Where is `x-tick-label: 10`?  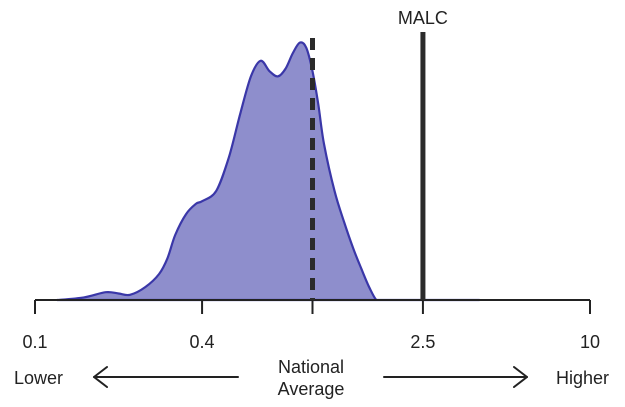 x-tick-label: 10 is located at coordinates (590, 342).